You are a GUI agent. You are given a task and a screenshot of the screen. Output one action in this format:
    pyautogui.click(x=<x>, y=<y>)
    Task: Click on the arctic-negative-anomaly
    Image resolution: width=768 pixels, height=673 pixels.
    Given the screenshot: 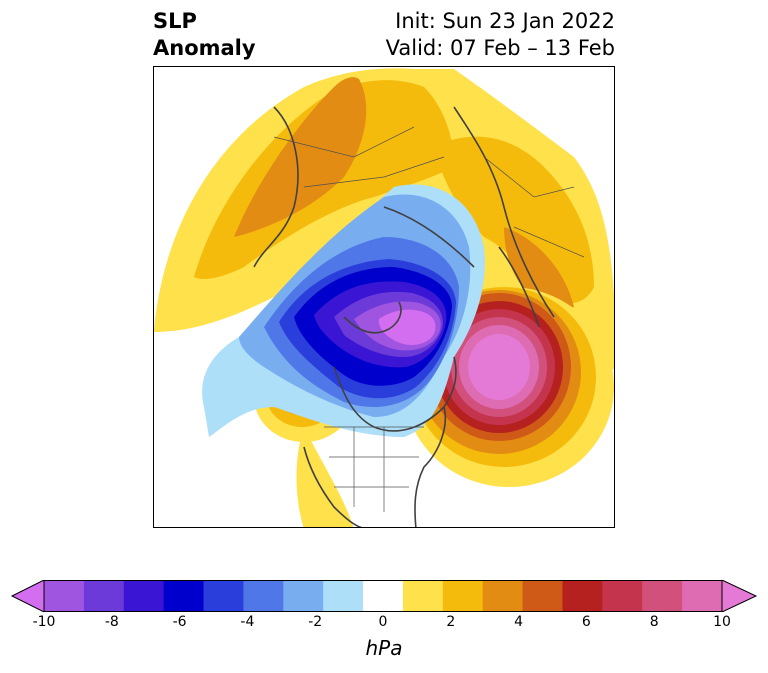 What is the action you would take?
    pyautogui.click(x=343, y=310)
    